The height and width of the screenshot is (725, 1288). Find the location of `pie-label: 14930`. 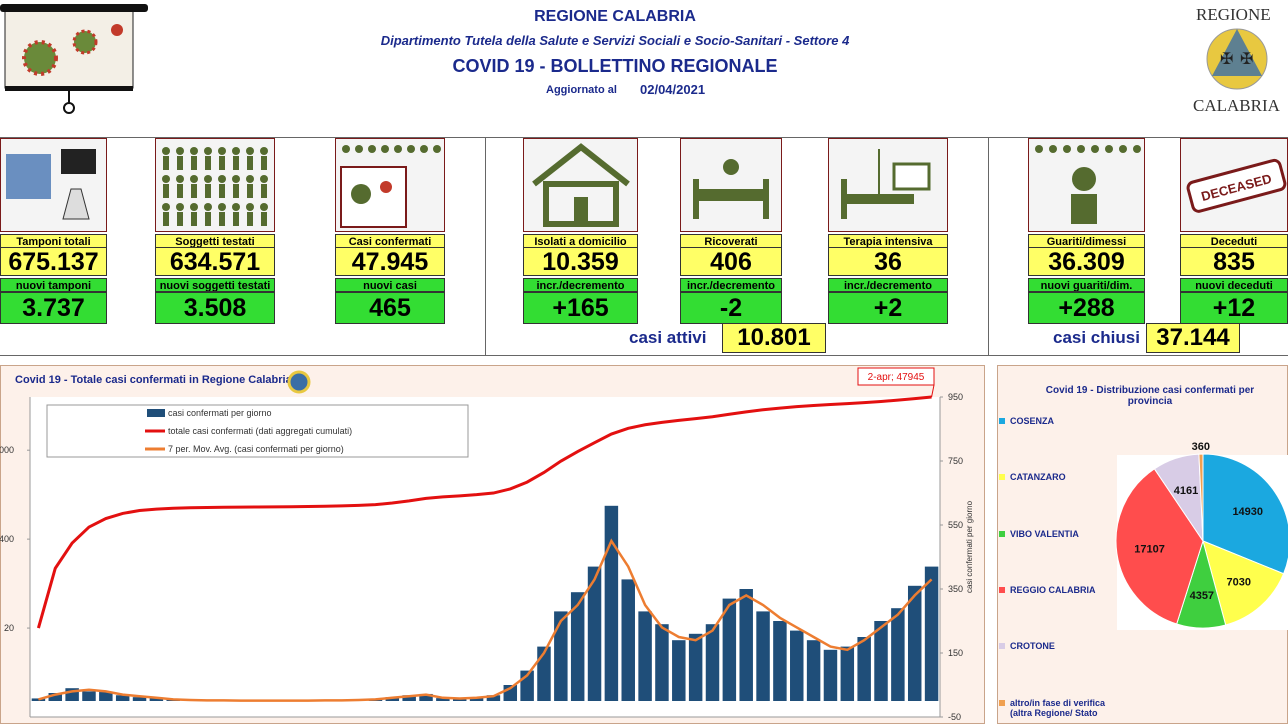

pie-label: 14930 is located at coordinates (1247, 512).